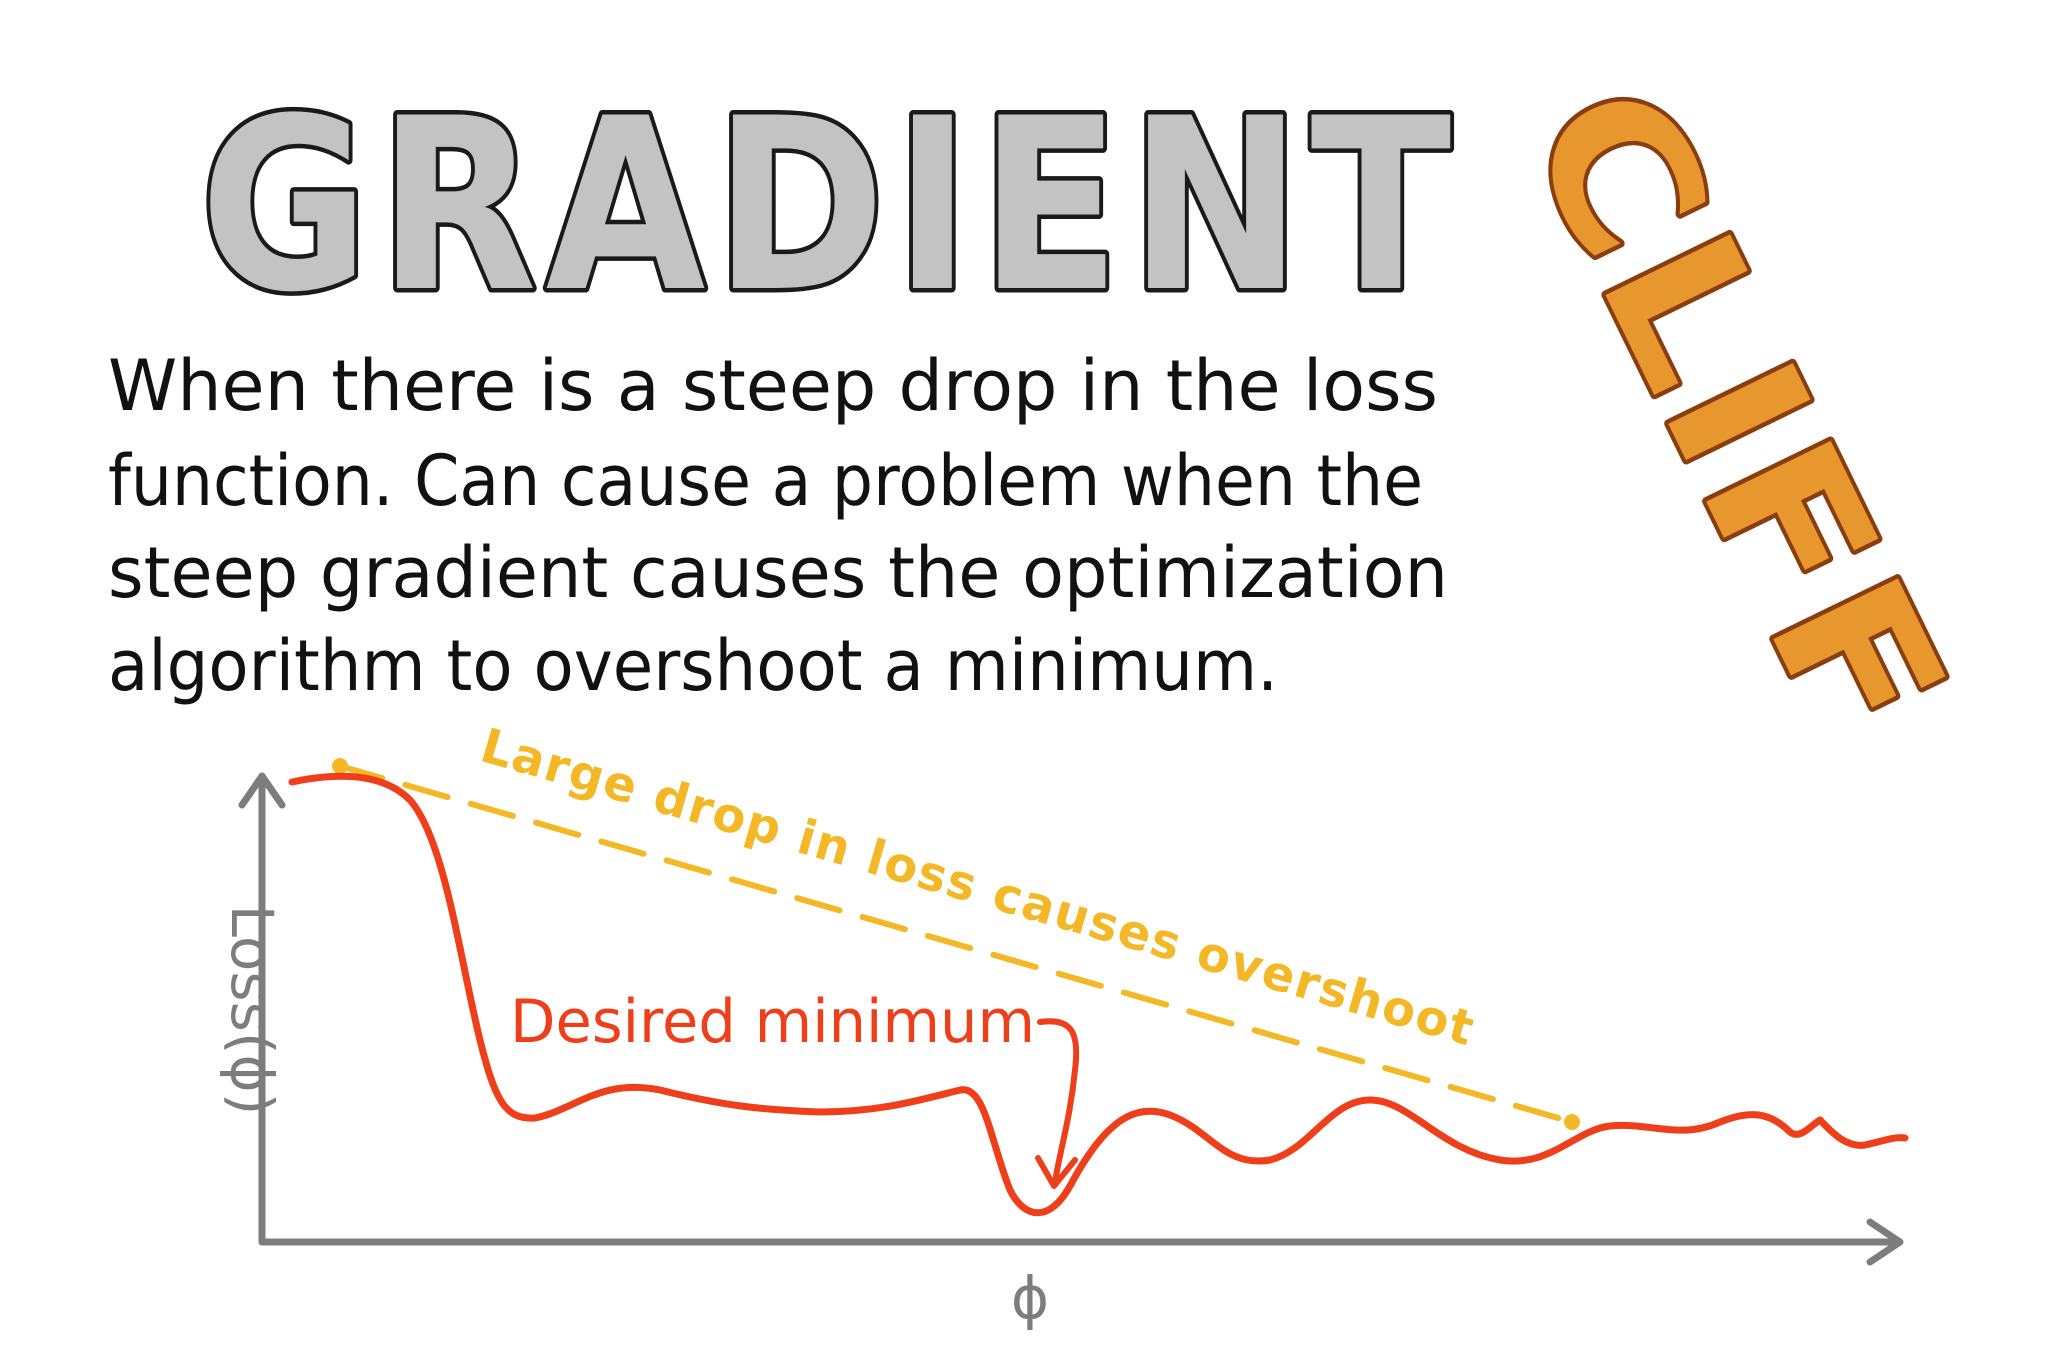  What do you see at coordinates (778, 573) in the screenshot?
I see `description-line-3: steep gradient causes the optimization` at bounding box center [778, 573].